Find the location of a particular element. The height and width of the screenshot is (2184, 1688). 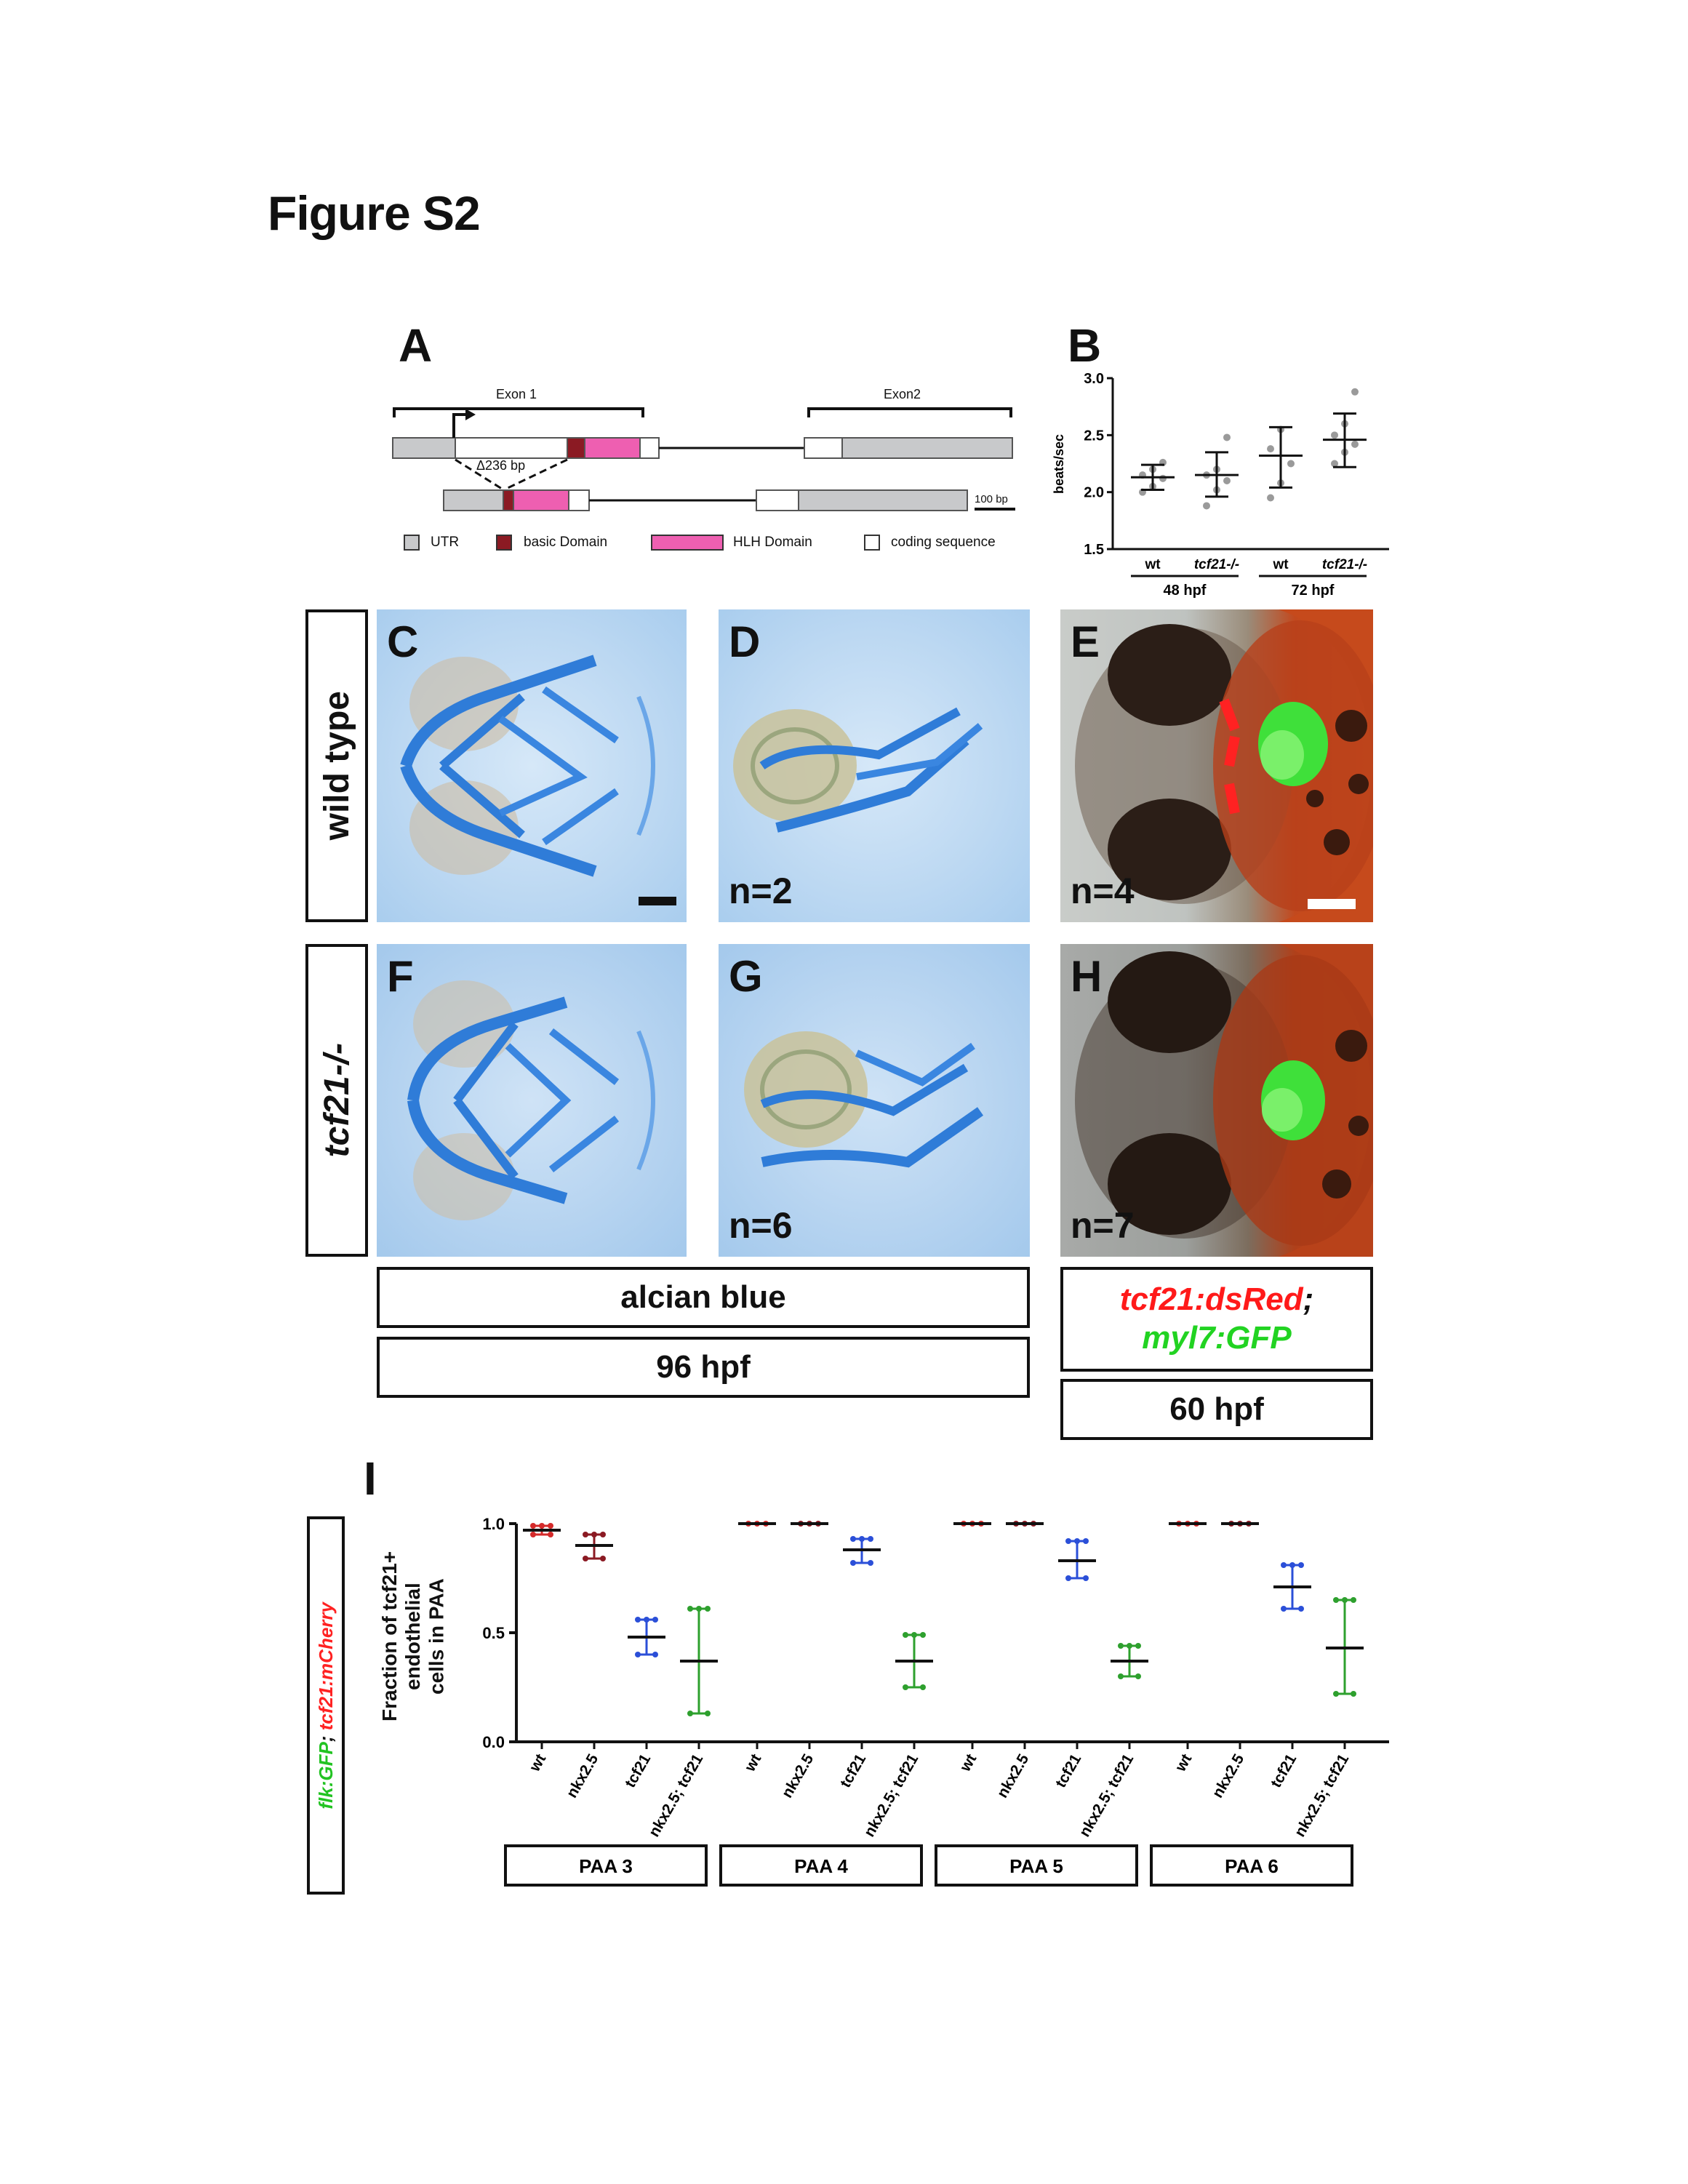

panel-g-image: G n=6 is located at coordinates (874, 1100).